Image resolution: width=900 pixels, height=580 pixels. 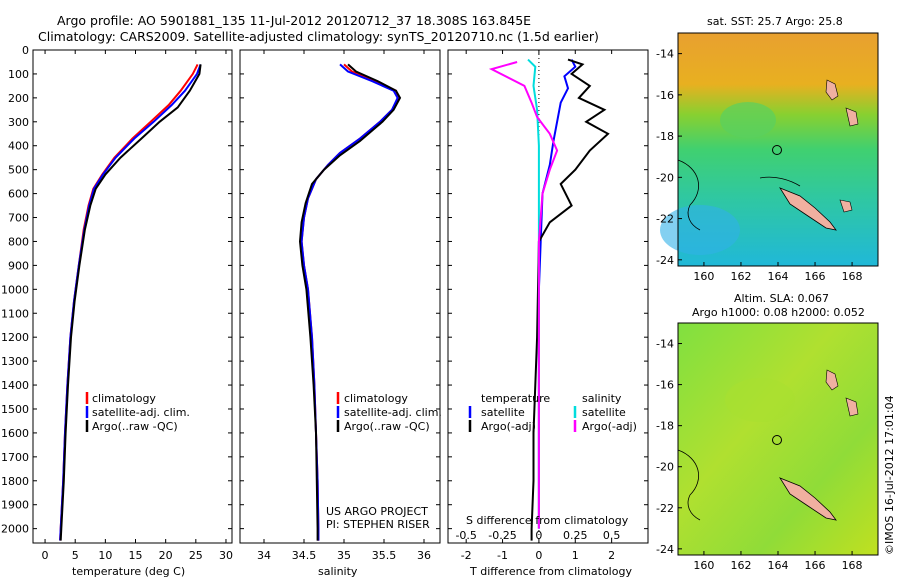 I want to click on depth-tick-label: 1100, so click(x=15, y=313).